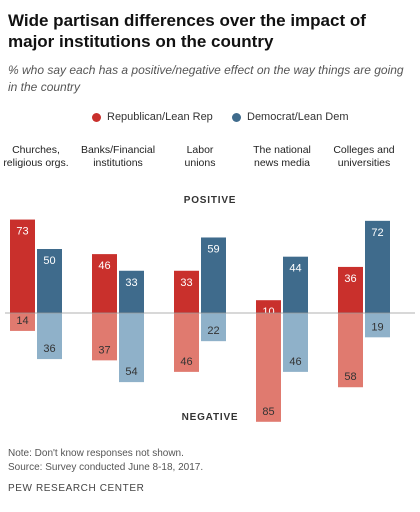  Describe the element at coordinates (210, 200) in the screenshot. I see `positive-label: POSITIVE` at that location.